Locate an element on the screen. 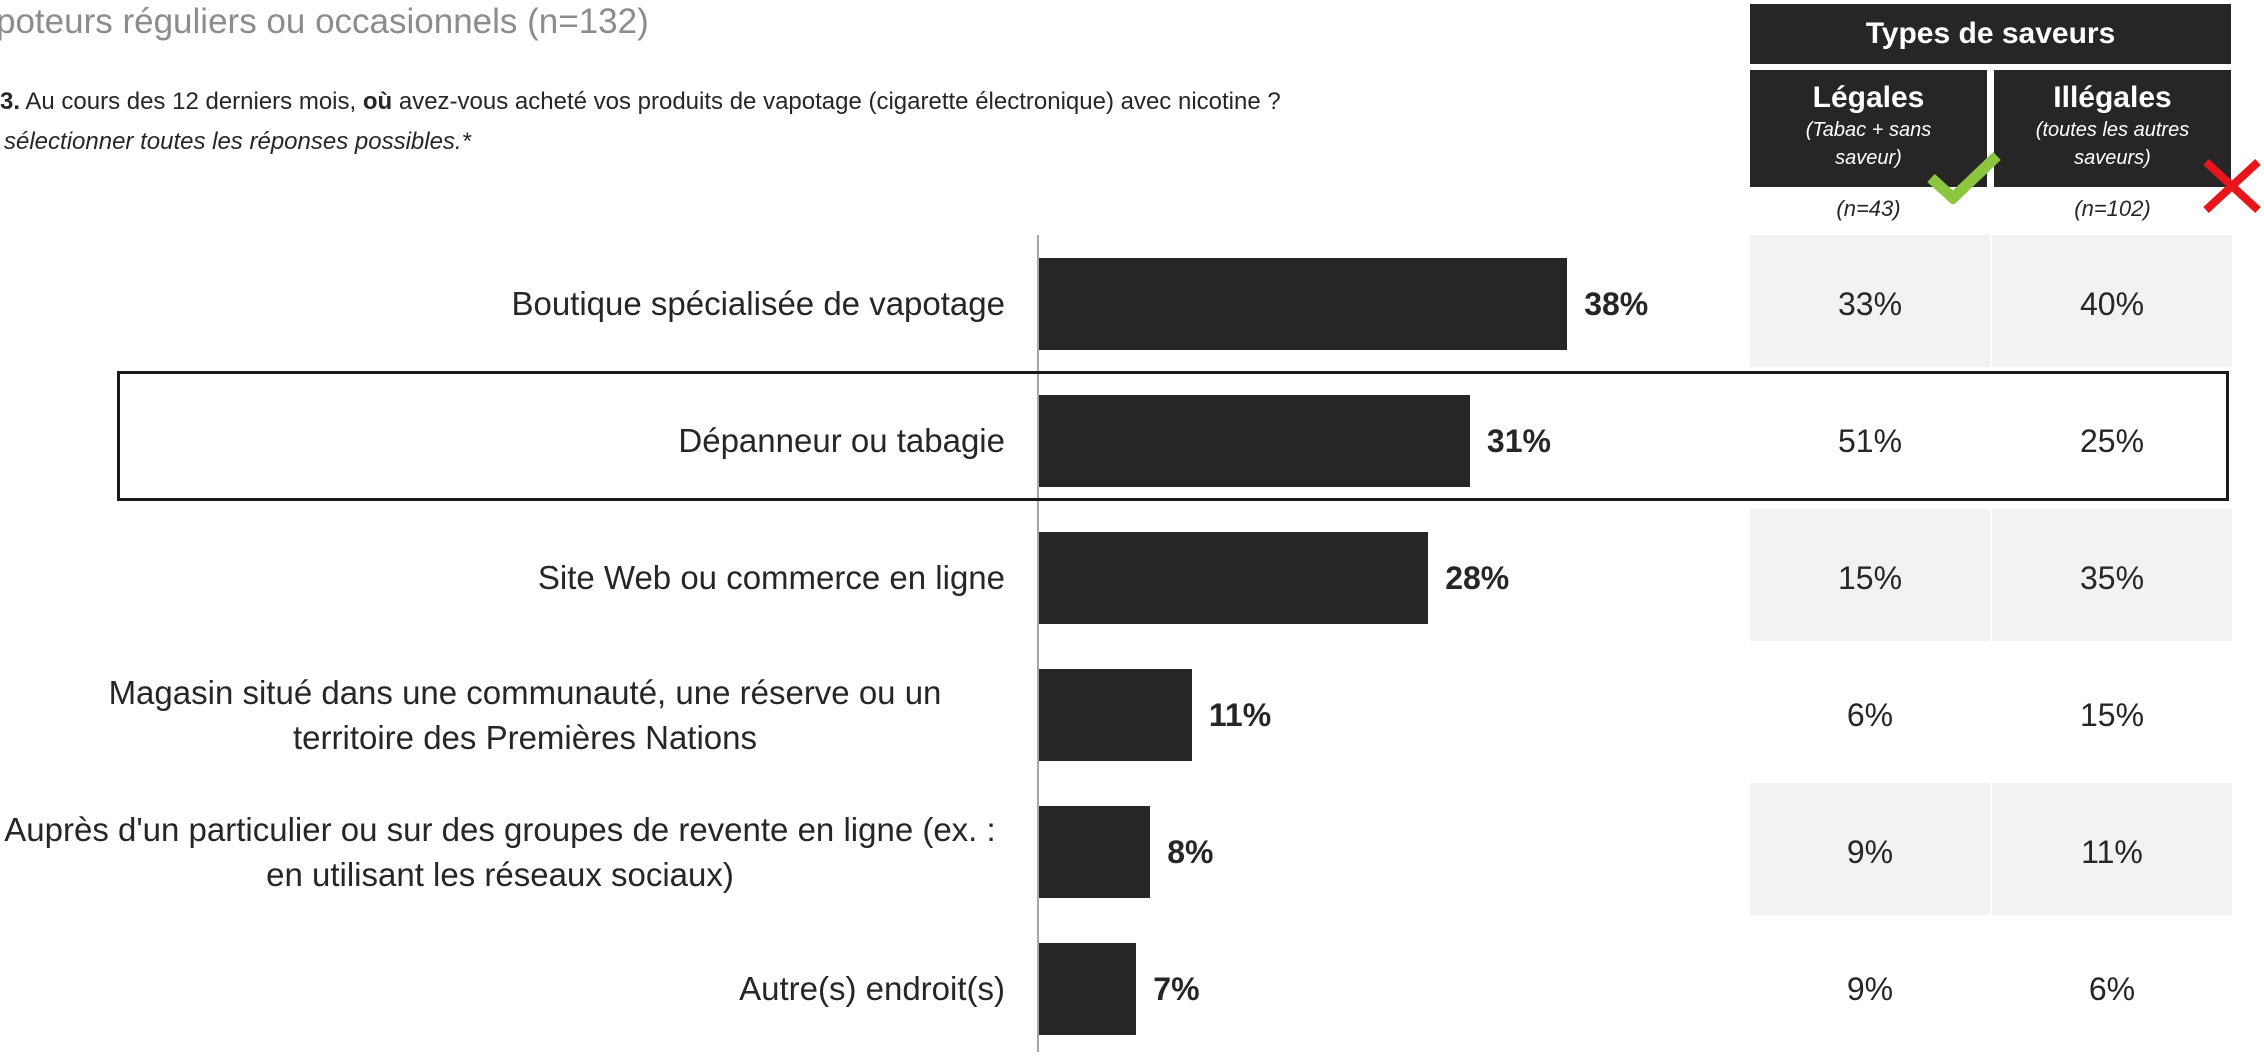 The image size is (2264, 1057). n-illegales: (n=102) is located at coordinates (2112, 208).